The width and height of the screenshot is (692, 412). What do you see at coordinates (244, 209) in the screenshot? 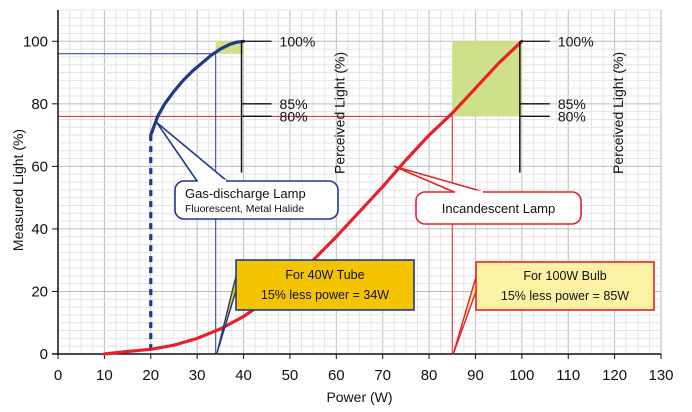
I see `callout-subtitle: Fluorescent, Metal Halide` at bounding box center [244, 209].